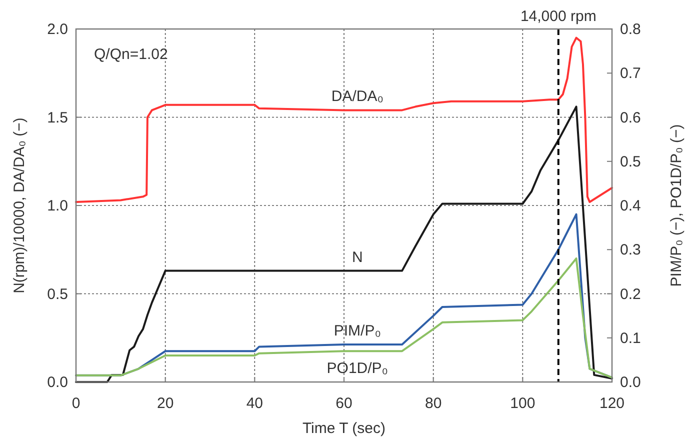  Describe the element at coordinates (344, 403) in the screenshot. I see `x-tick-label: 60` at that location.